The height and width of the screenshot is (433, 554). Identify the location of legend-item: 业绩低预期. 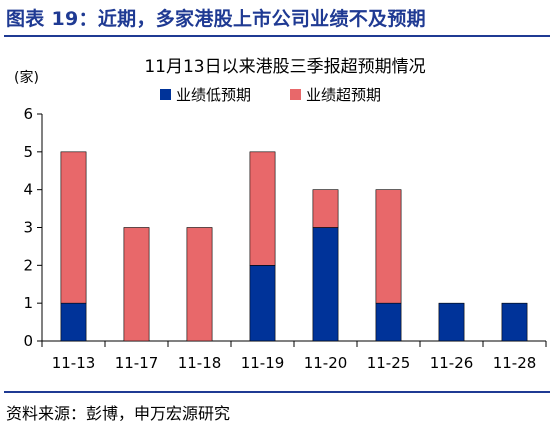
(205, 95).